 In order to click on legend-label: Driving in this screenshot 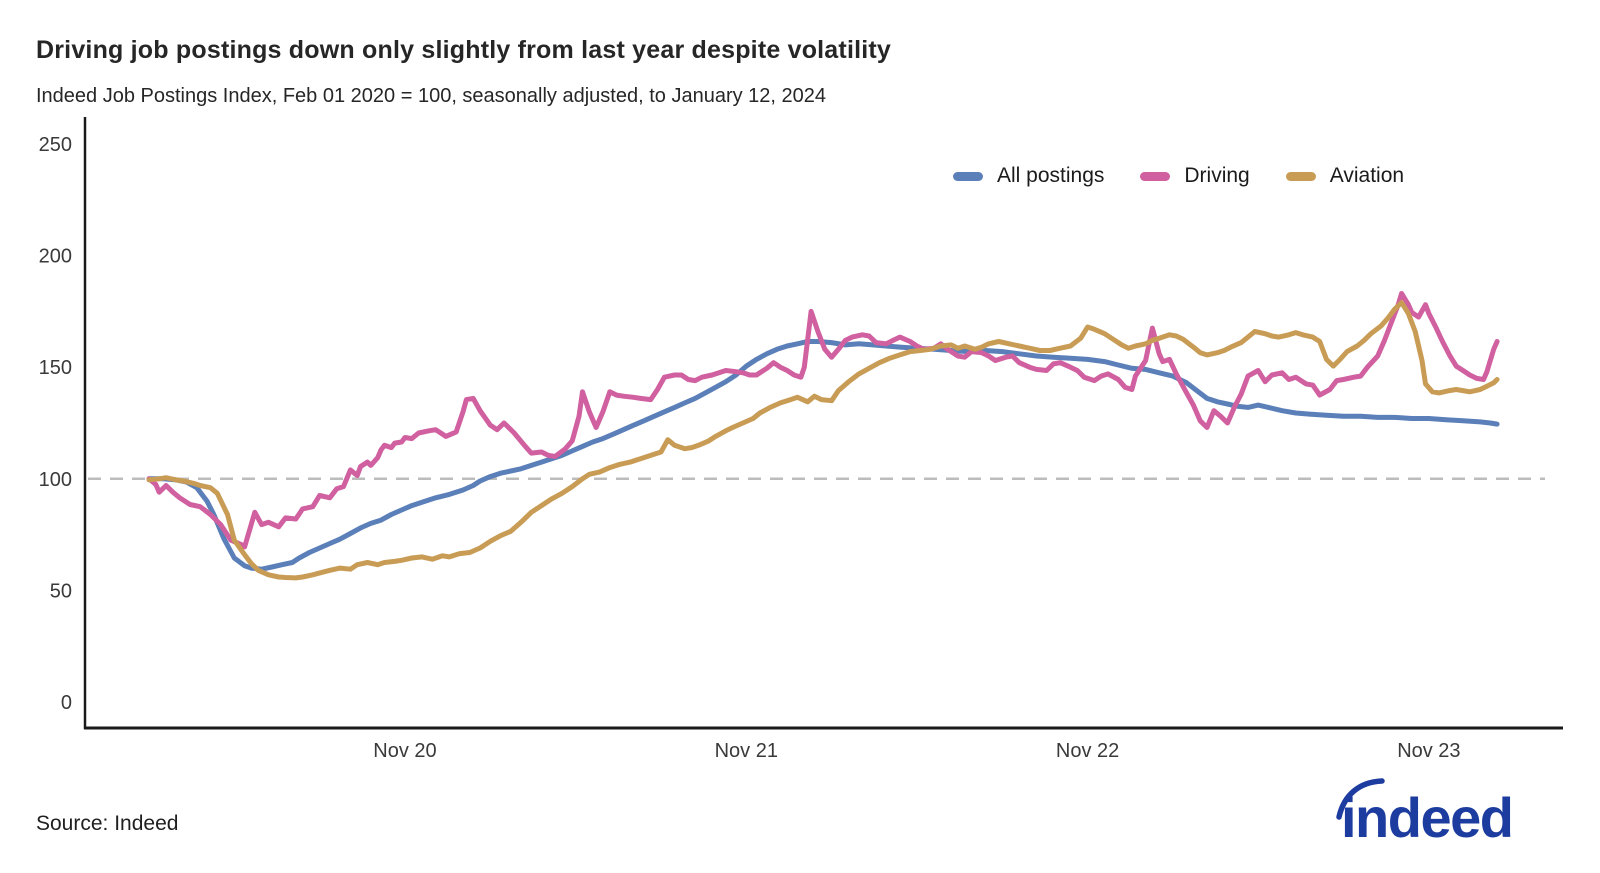, I will do `click(1217, 175)`.